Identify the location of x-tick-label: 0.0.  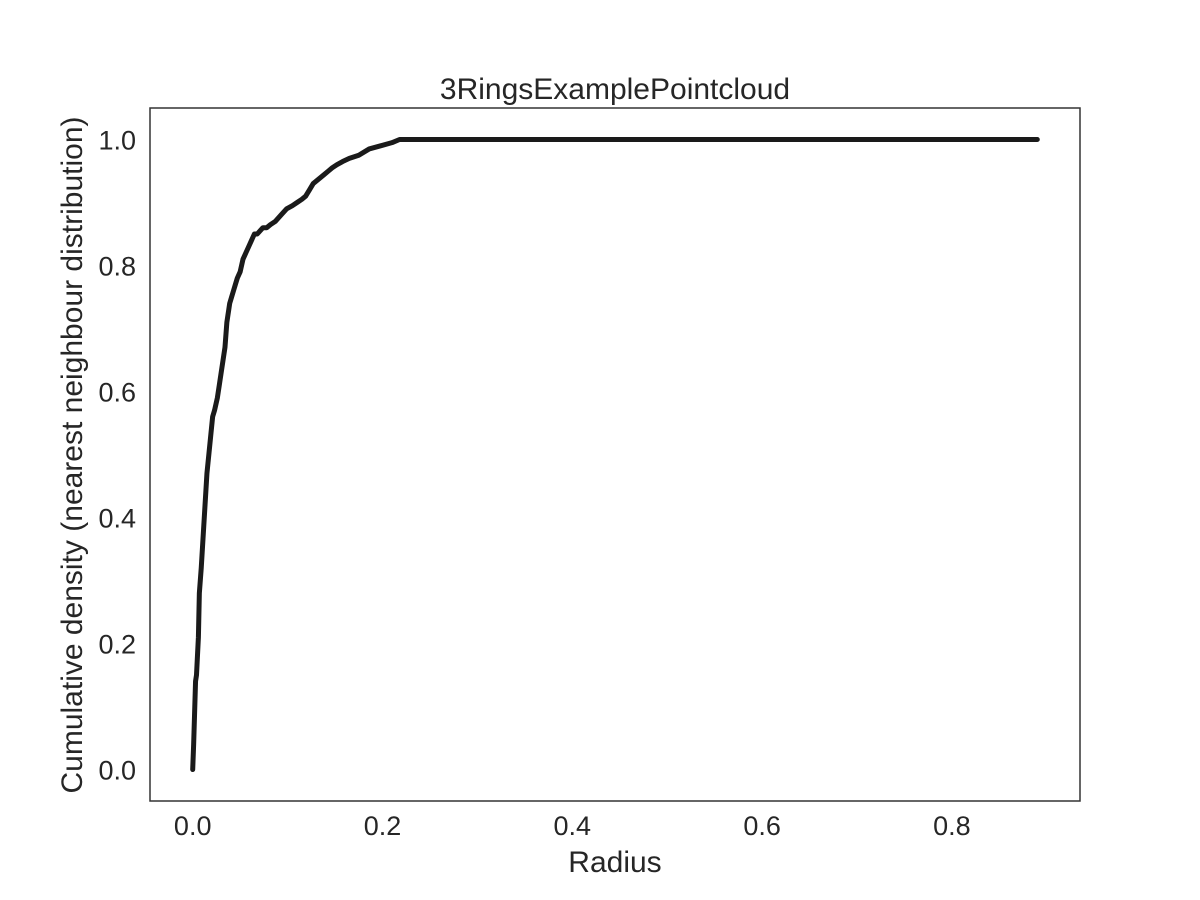
(193, 826).